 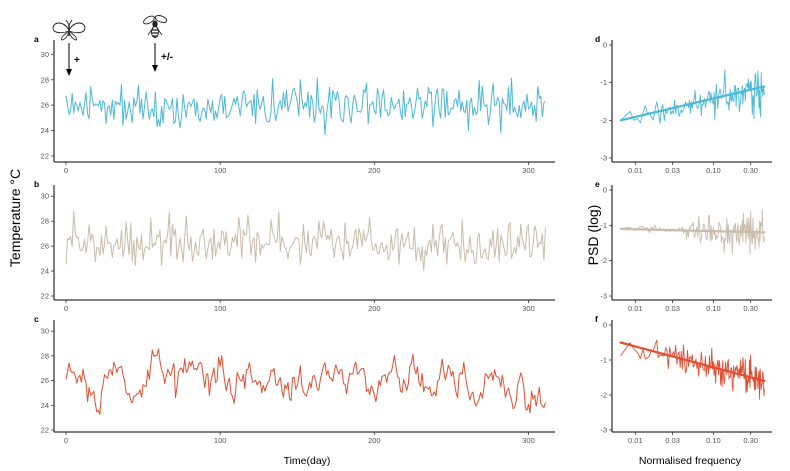 What do you see at coordinates (750, 308) in the screenshot?
I see `panel-e-x-tick-label: 0.30` at bounding box center [750, 308].